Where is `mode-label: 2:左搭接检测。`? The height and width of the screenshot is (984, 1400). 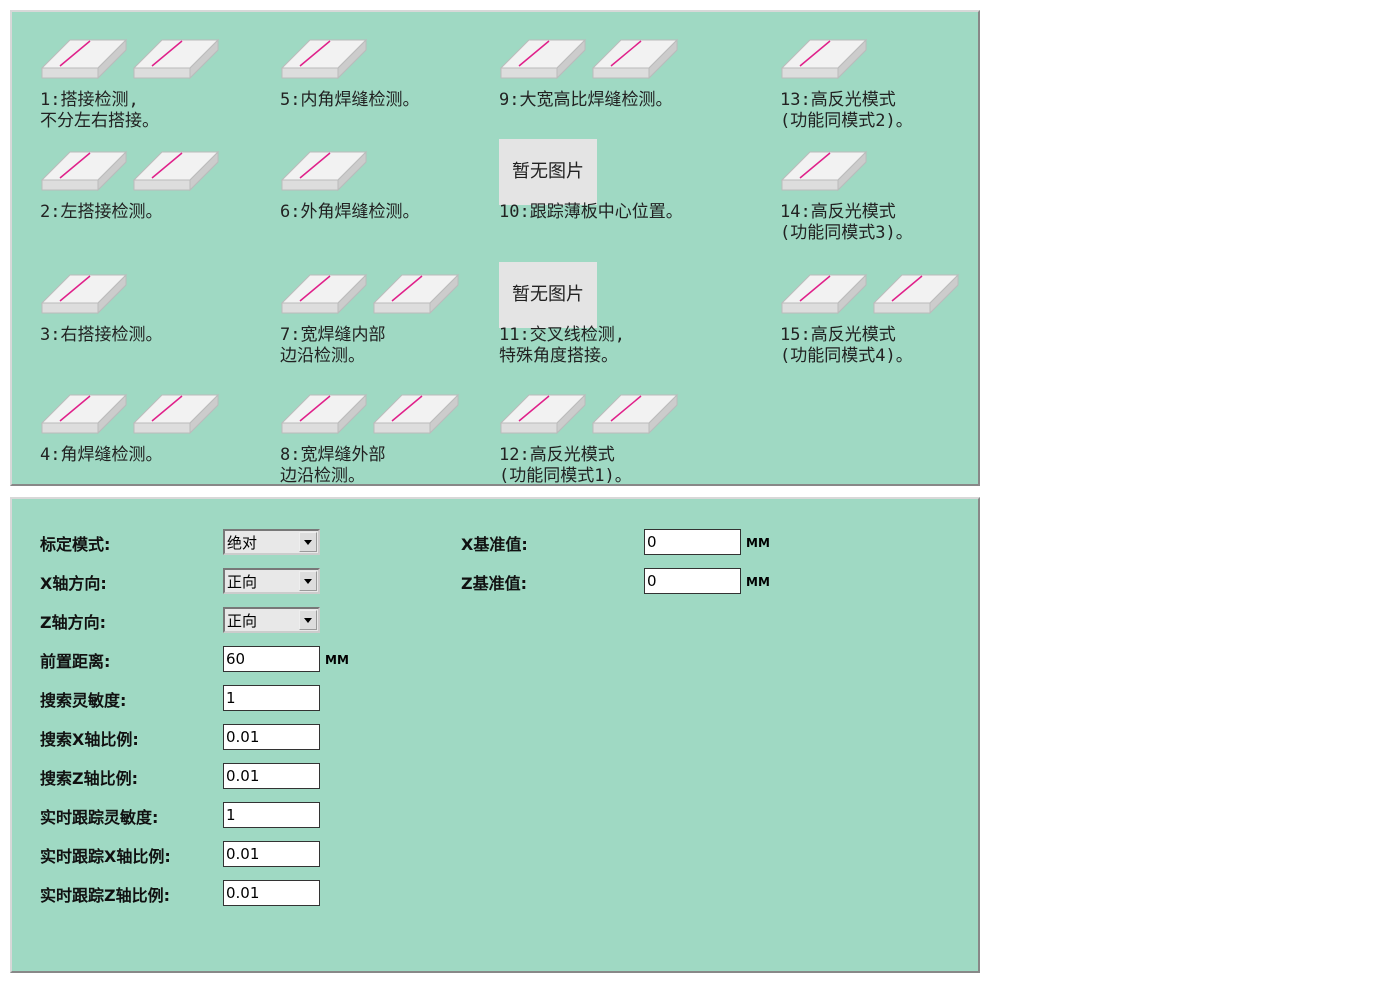 mode-label: 2:左搭接检测。 is located at coordinates (101, 212).